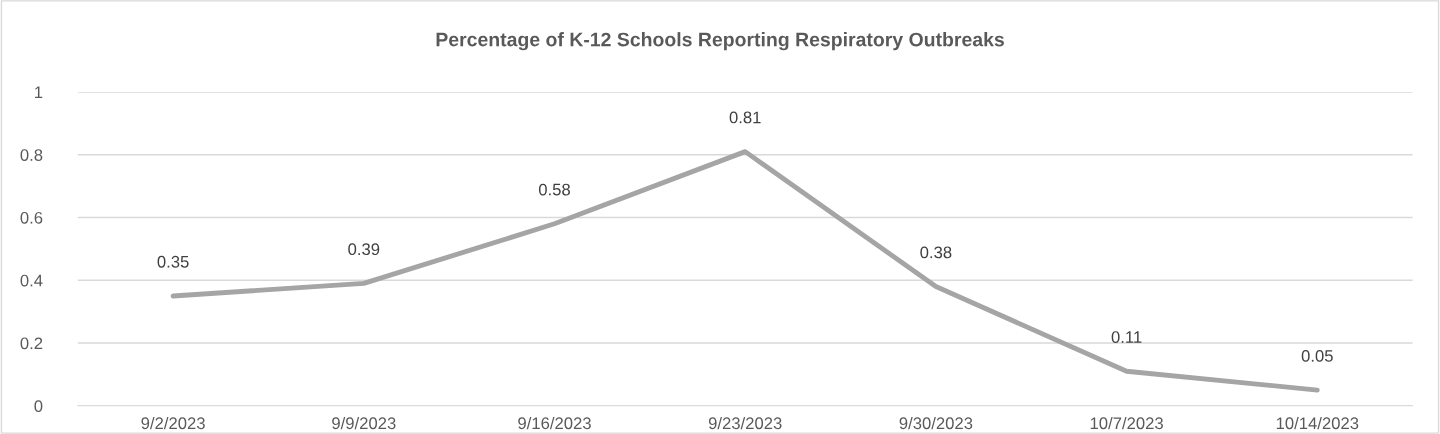 Image resolution: width=1440 pixels, height=434 pixels. I want to click on chart-title: Percentage of K-12 Schools Reporting Respiratory Outbreaks, so click(720, 41).